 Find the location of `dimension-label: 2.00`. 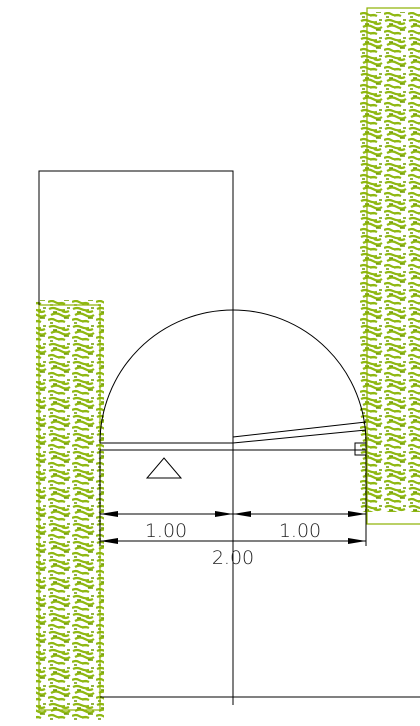

dimension-label: 2.00 is located at coordinates (233, 558).